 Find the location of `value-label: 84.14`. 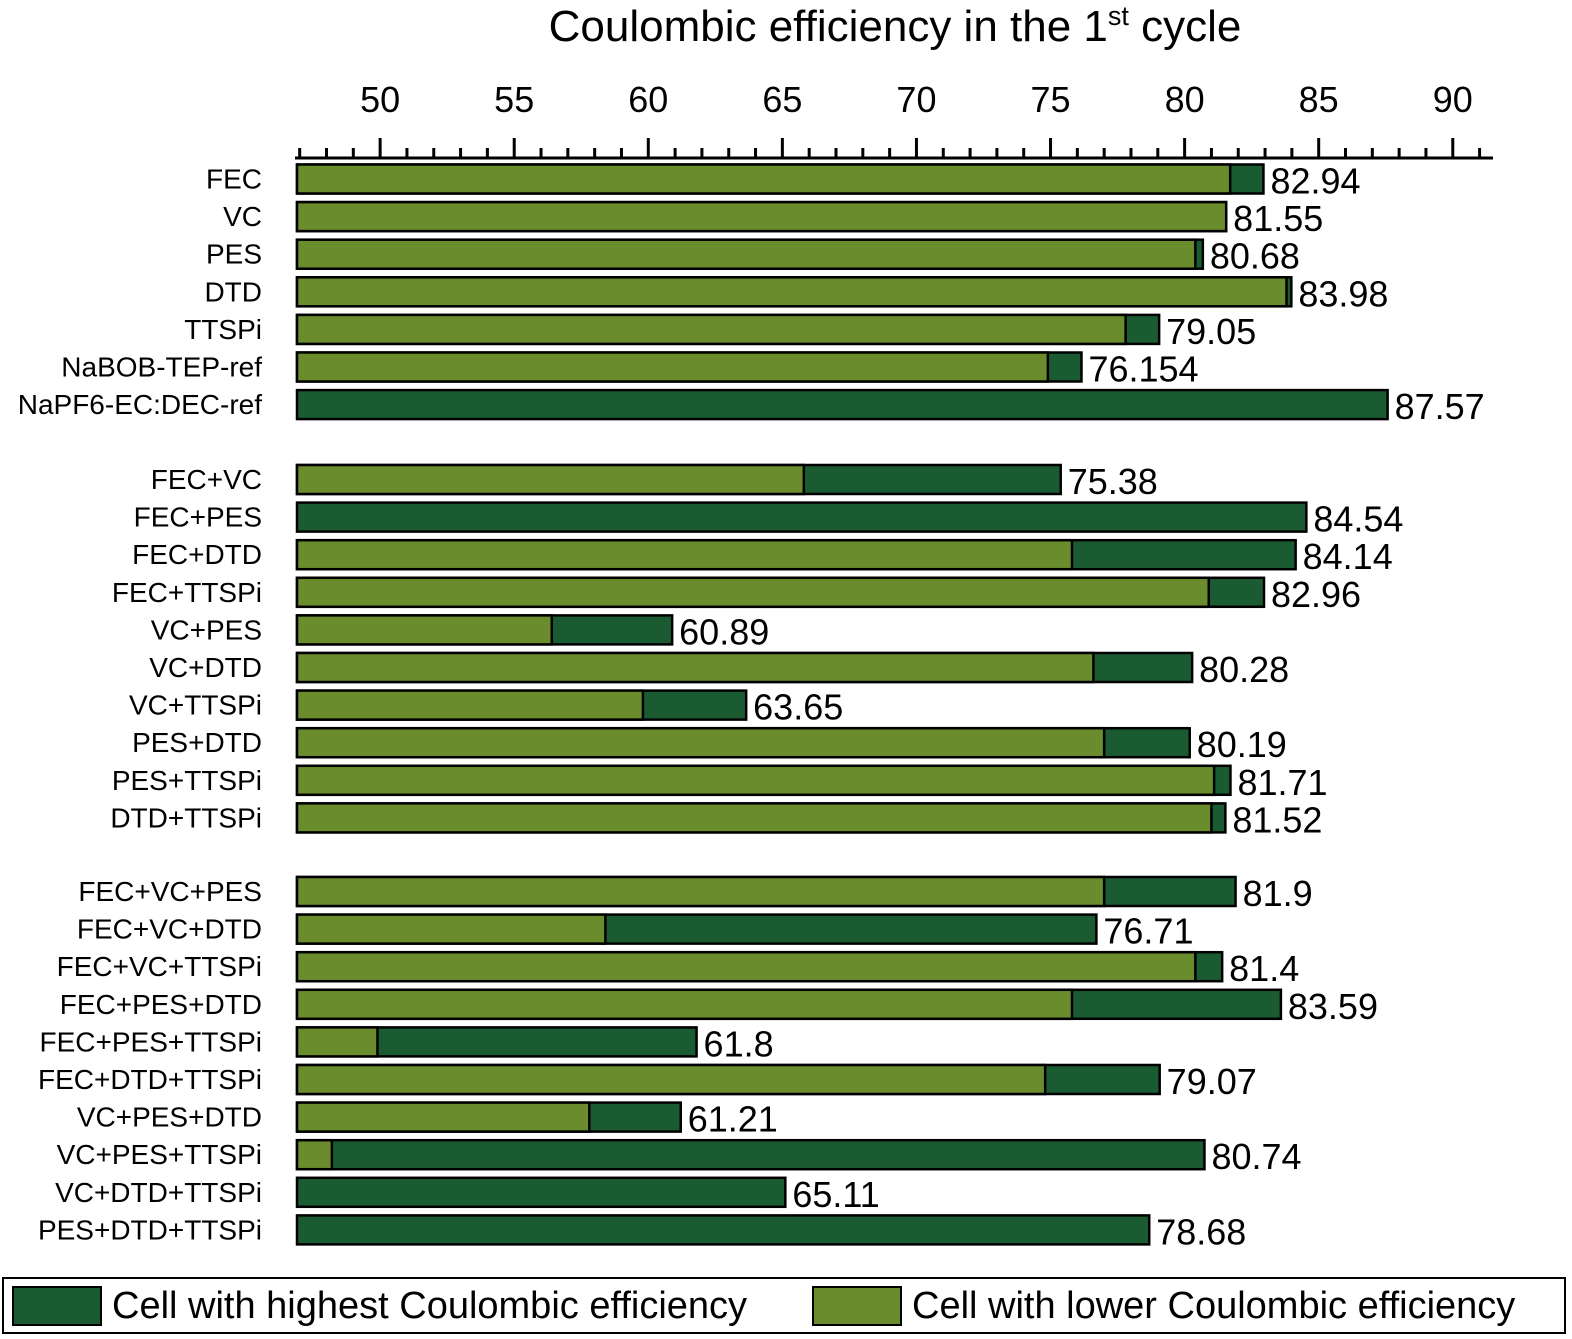

value-label: 84.14 is located at coordinates (1348, 556).